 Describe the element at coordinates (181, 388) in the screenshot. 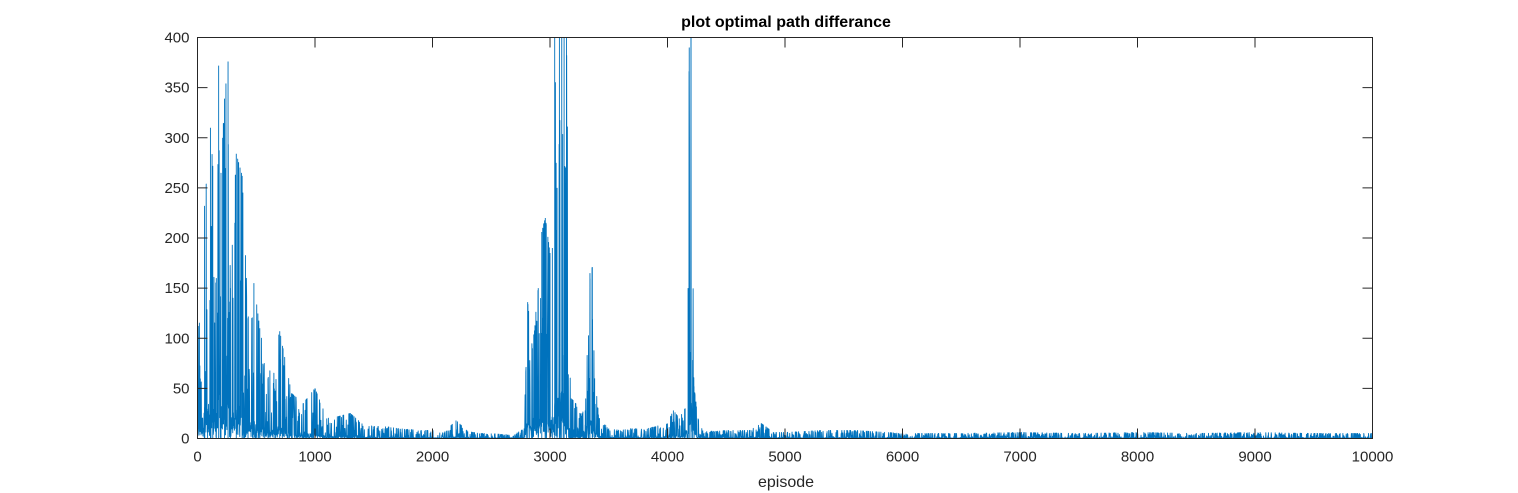

I see `y-tick-label: 50` at that location.